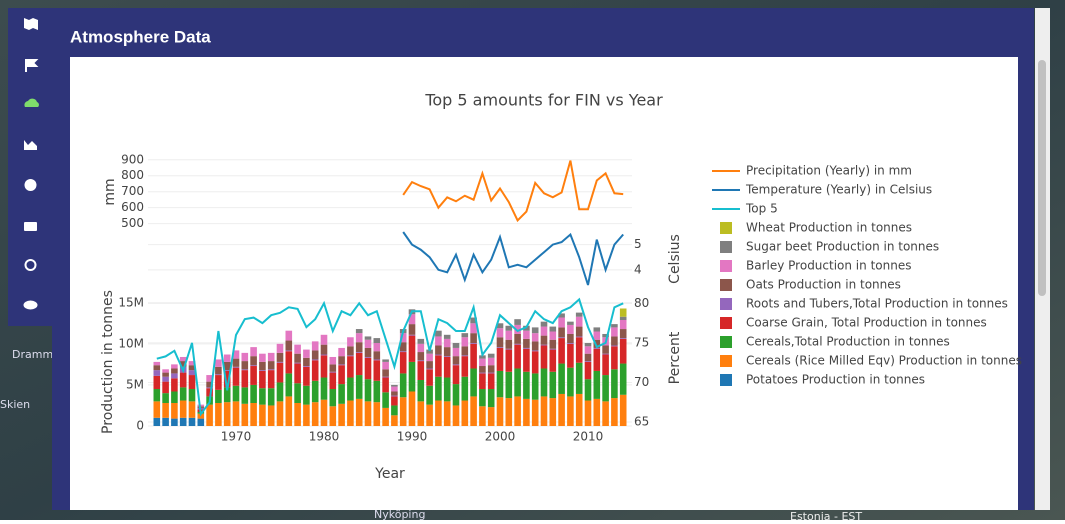 The height and width of the screenshot is (524, 1065). Describe the element at coordinates (30, 226) in the screenshot. I see `briefcase-icon` at that location.